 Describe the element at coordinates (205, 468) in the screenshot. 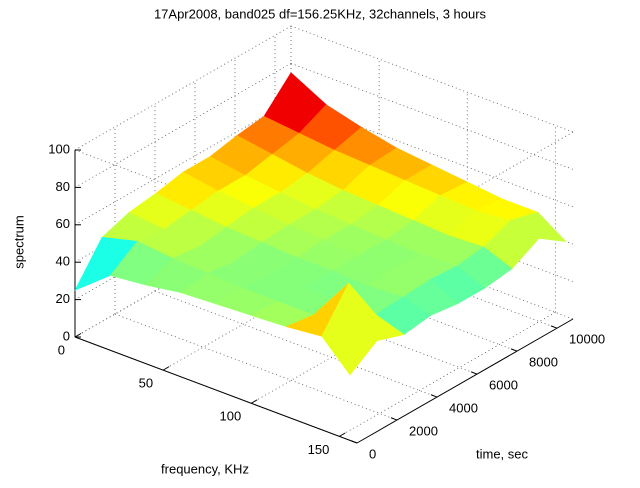

I see `x-axis-label: frequency, KHz` at that location.